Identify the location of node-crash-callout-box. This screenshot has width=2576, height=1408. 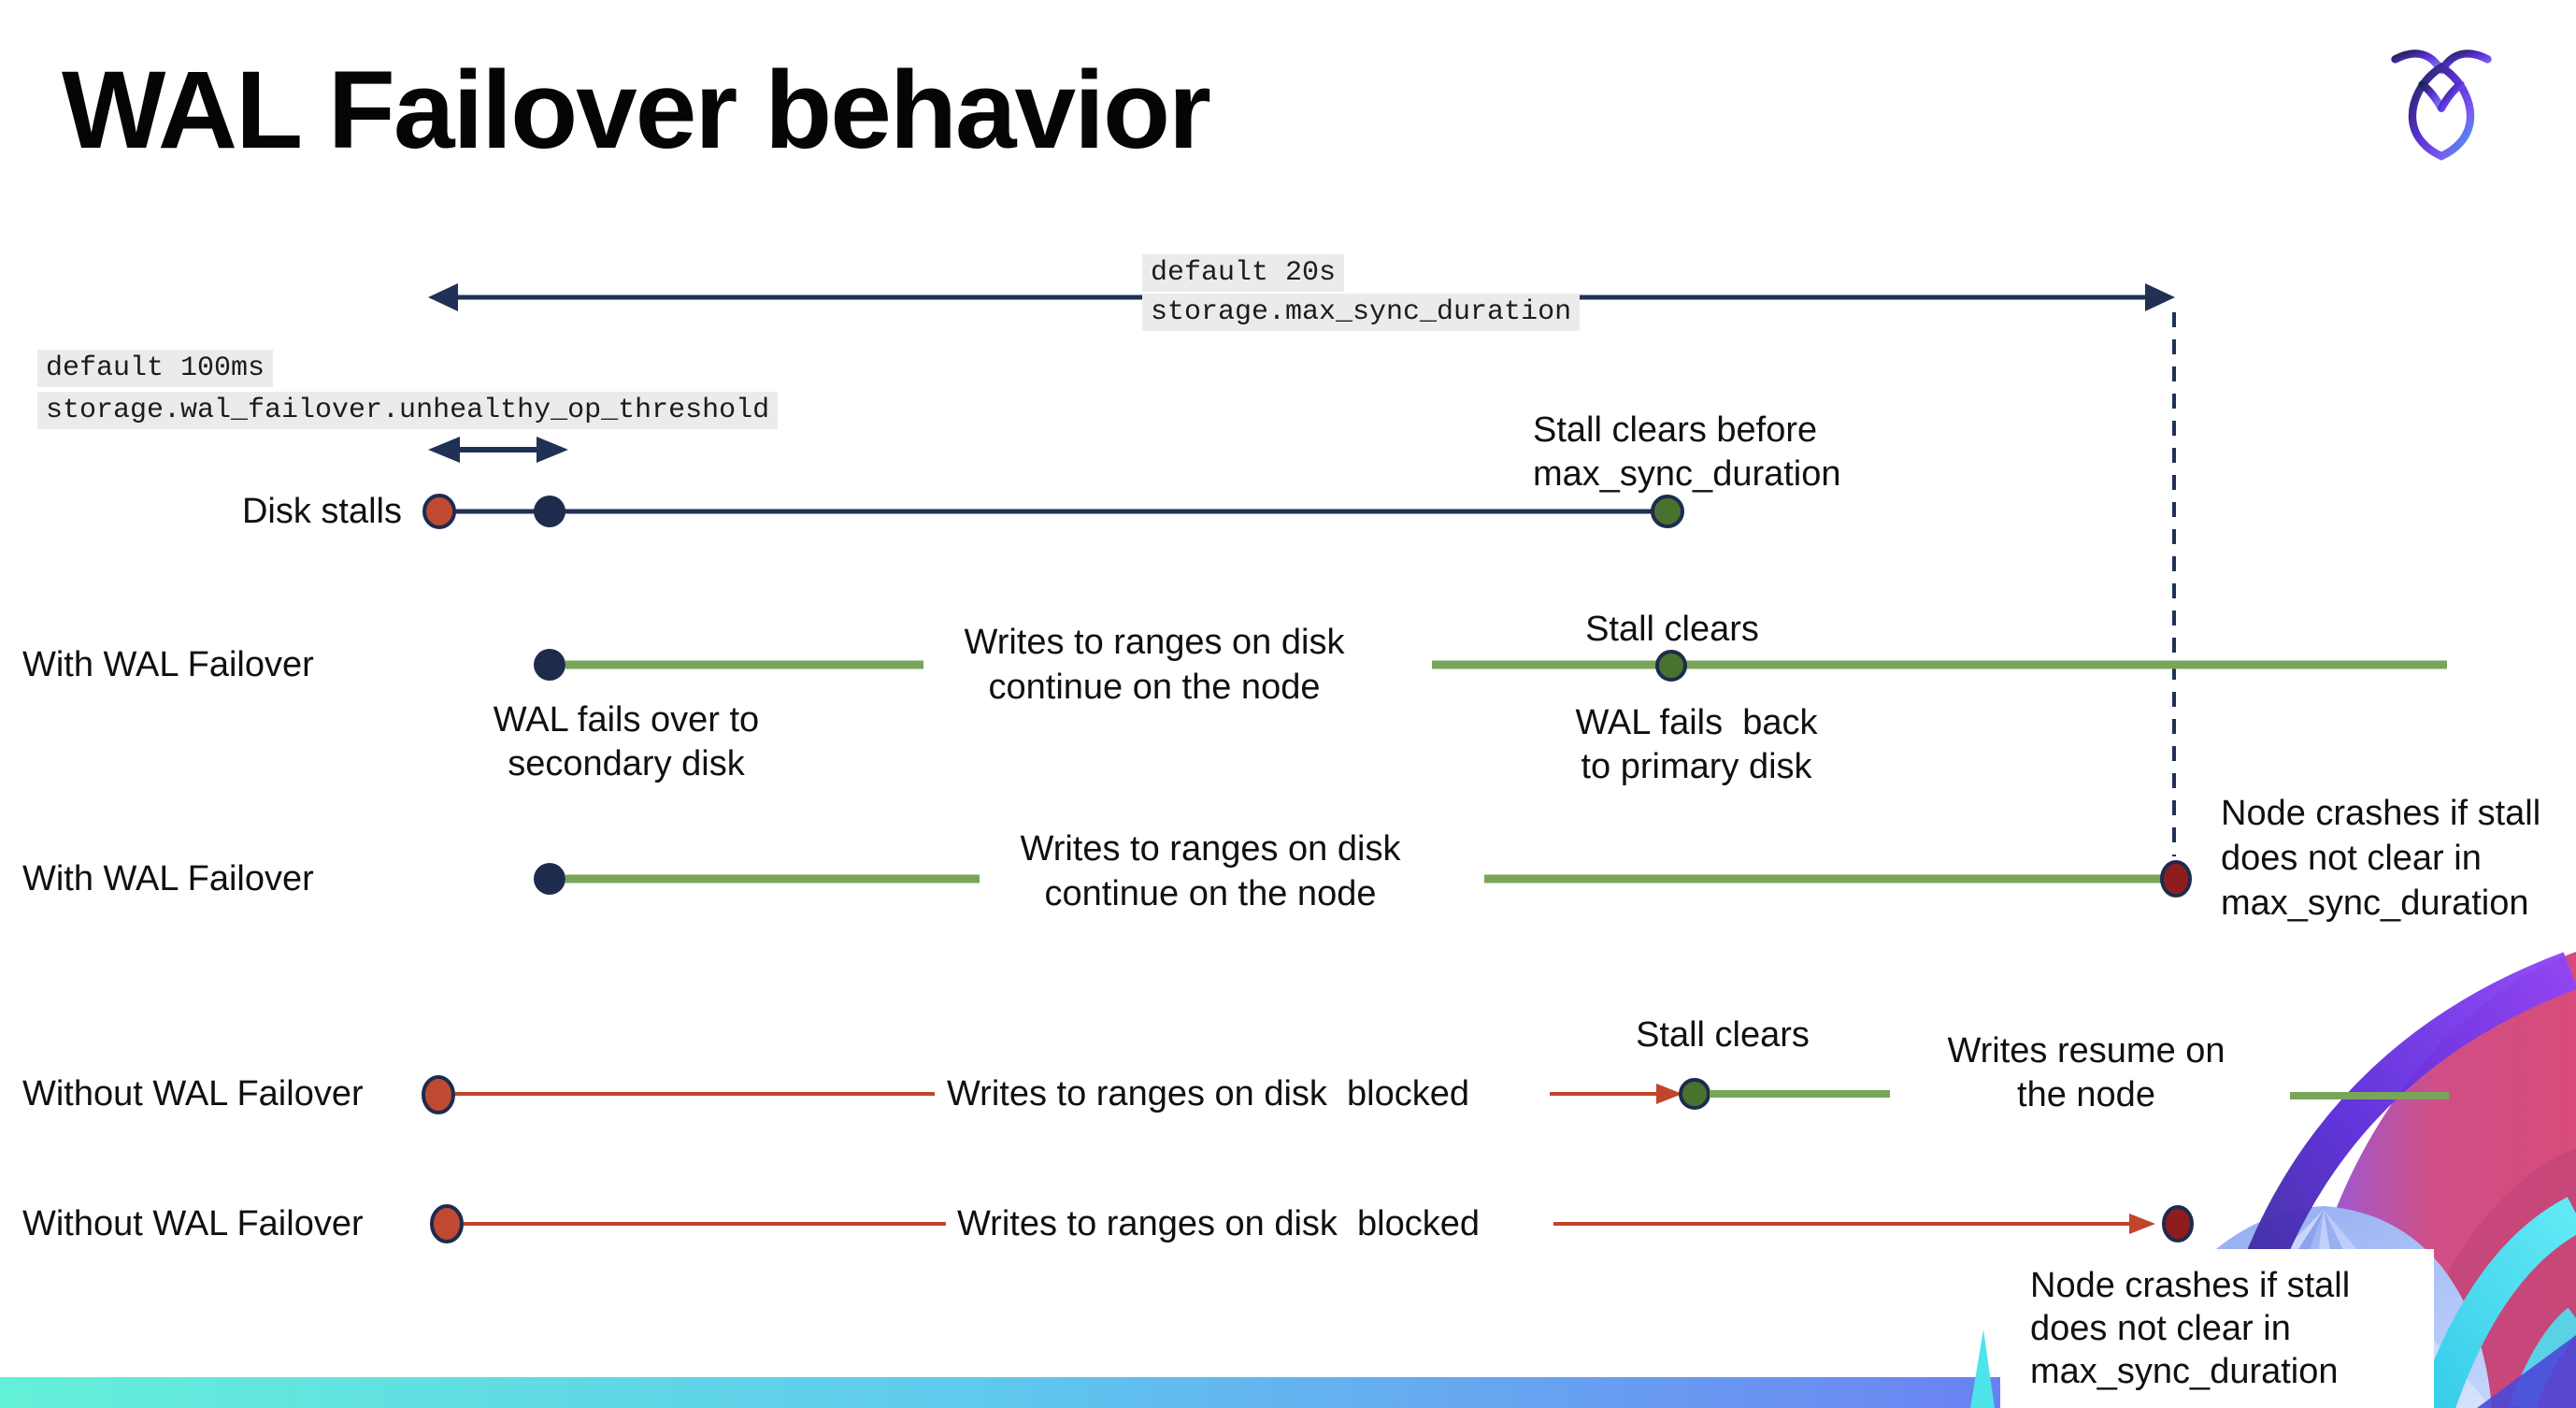
(2217, 1328).